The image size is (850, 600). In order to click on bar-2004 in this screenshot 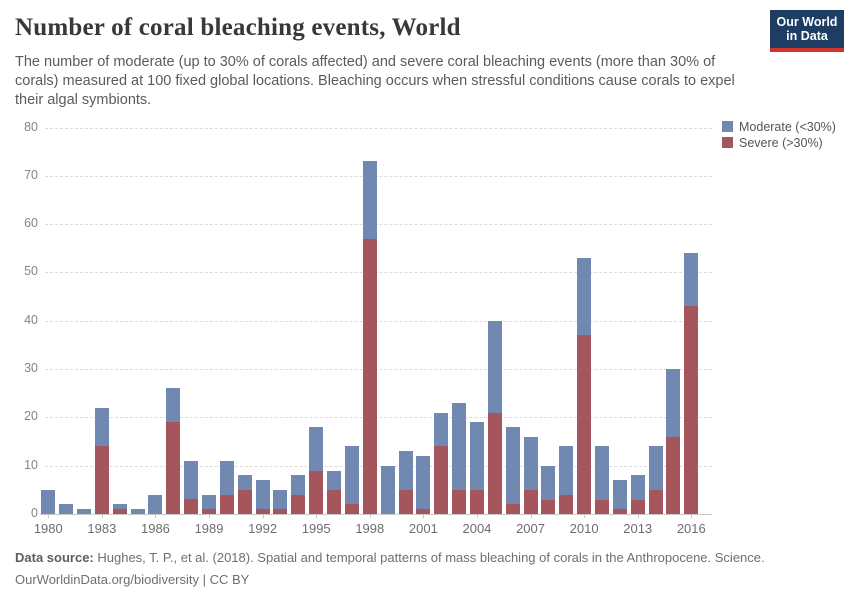, I will do `click(476, 468)`.